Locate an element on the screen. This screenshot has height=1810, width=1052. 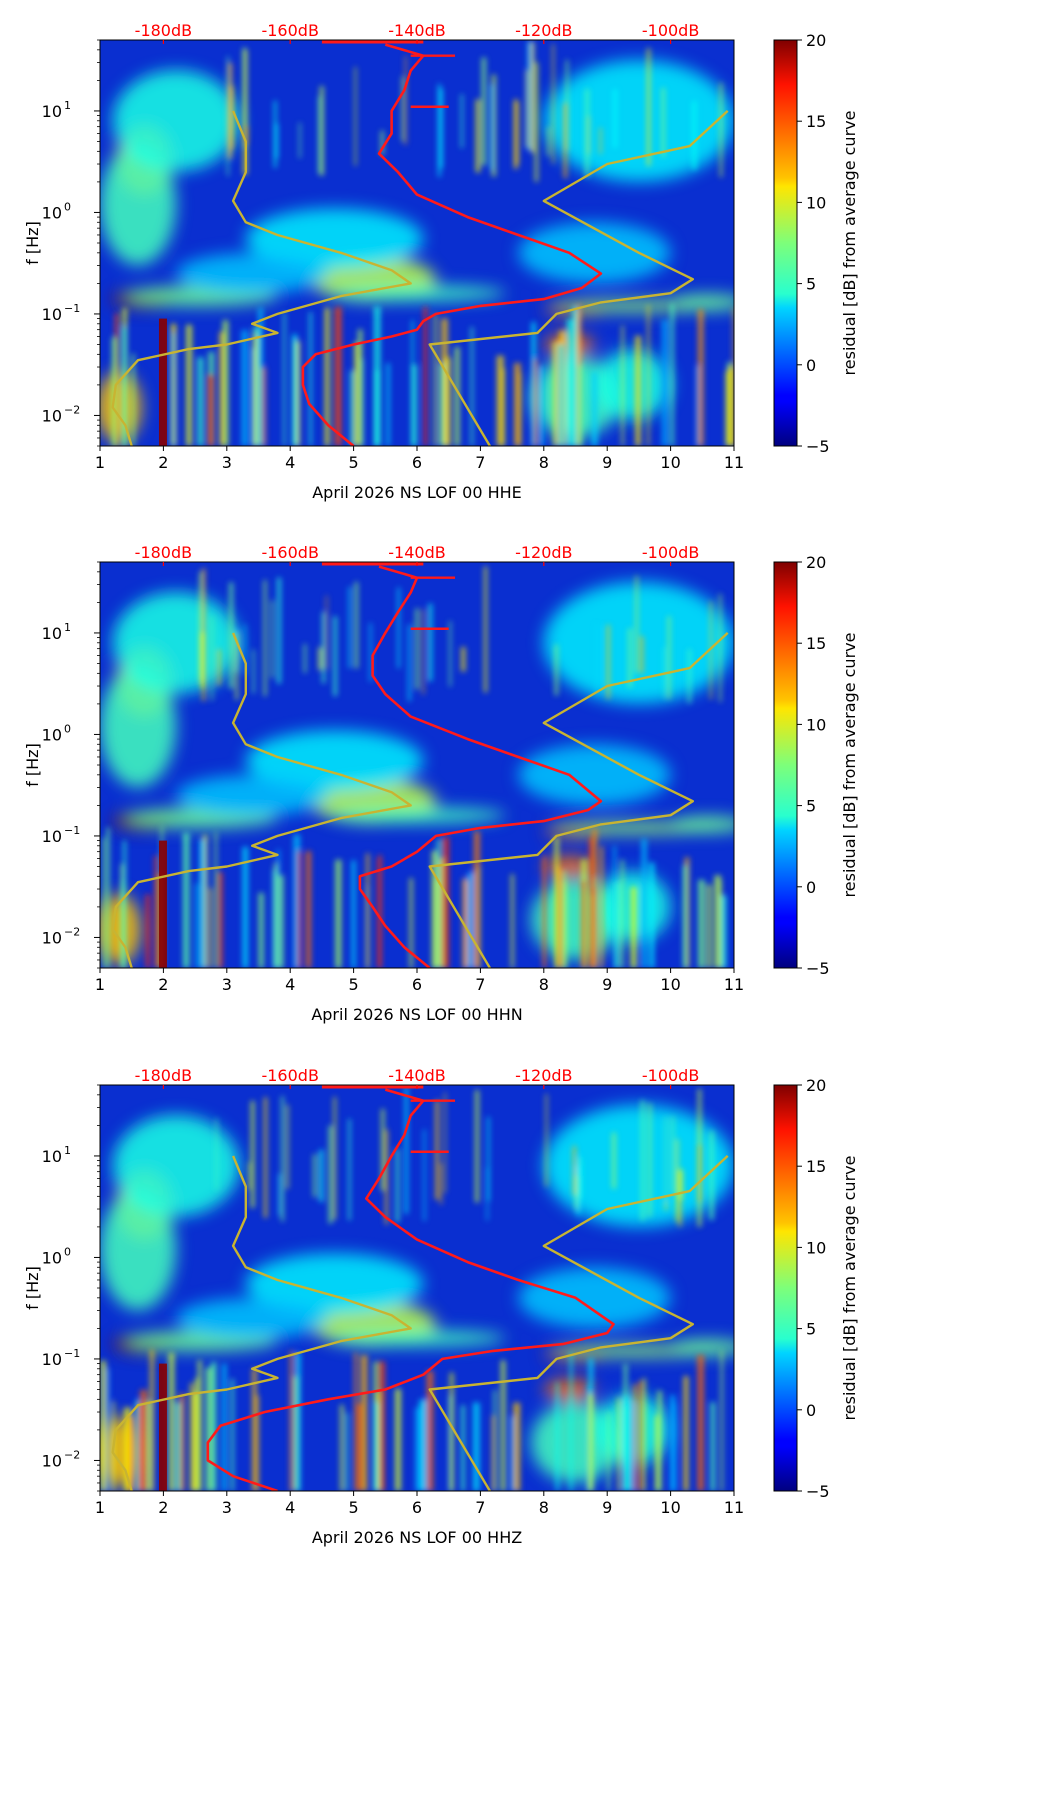
x-axis-label: April 2026 NS LOF 00 HHZ is located at coordinates (417, 1537).